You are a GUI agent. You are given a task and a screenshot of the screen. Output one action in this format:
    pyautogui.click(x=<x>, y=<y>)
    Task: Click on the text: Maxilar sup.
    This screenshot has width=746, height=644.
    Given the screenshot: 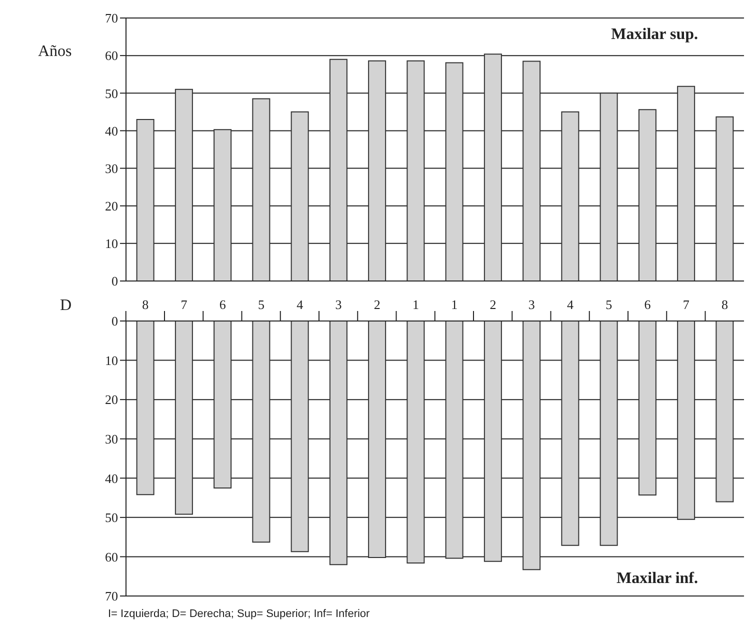 What is the action you would take?
    pyautogui.click(x=654, y=35)
    